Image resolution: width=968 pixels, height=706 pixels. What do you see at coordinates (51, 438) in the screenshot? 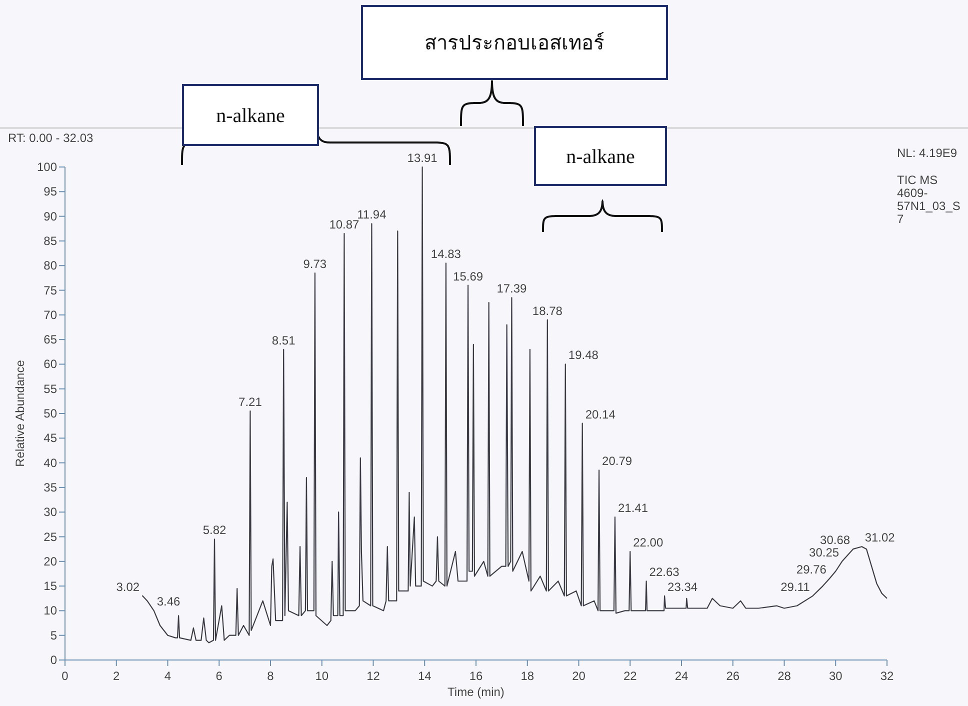
I see `y-tick-label: 45` at bounding box center [51, 438].